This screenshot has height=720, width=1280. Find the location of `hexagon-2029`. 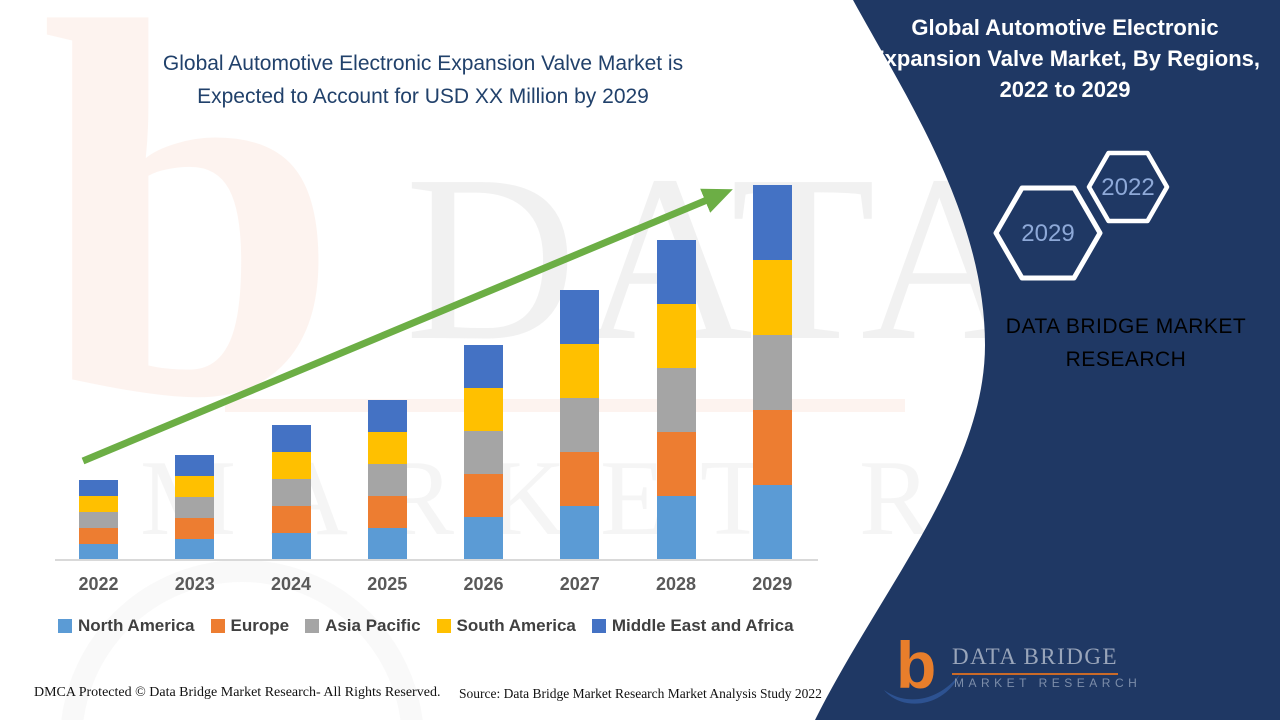

hexagon-2029 is located at coordinates (1048, 233).